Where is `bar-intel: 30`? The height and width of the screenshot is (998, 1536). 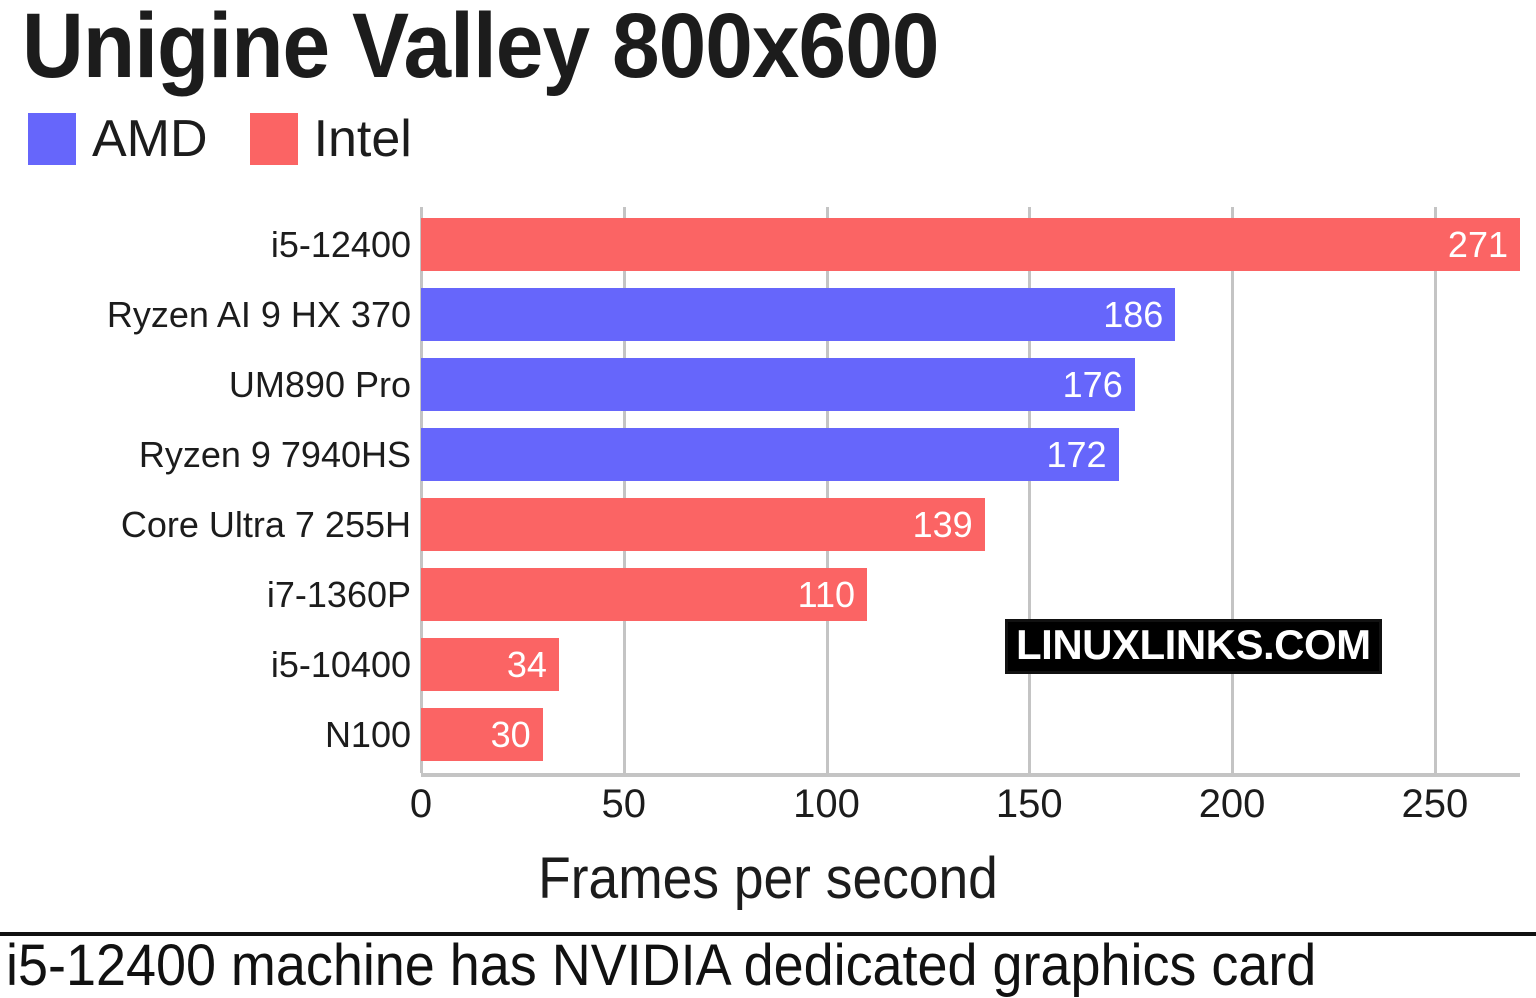 bar-intel: 30 is located at coordinates (482, 734).